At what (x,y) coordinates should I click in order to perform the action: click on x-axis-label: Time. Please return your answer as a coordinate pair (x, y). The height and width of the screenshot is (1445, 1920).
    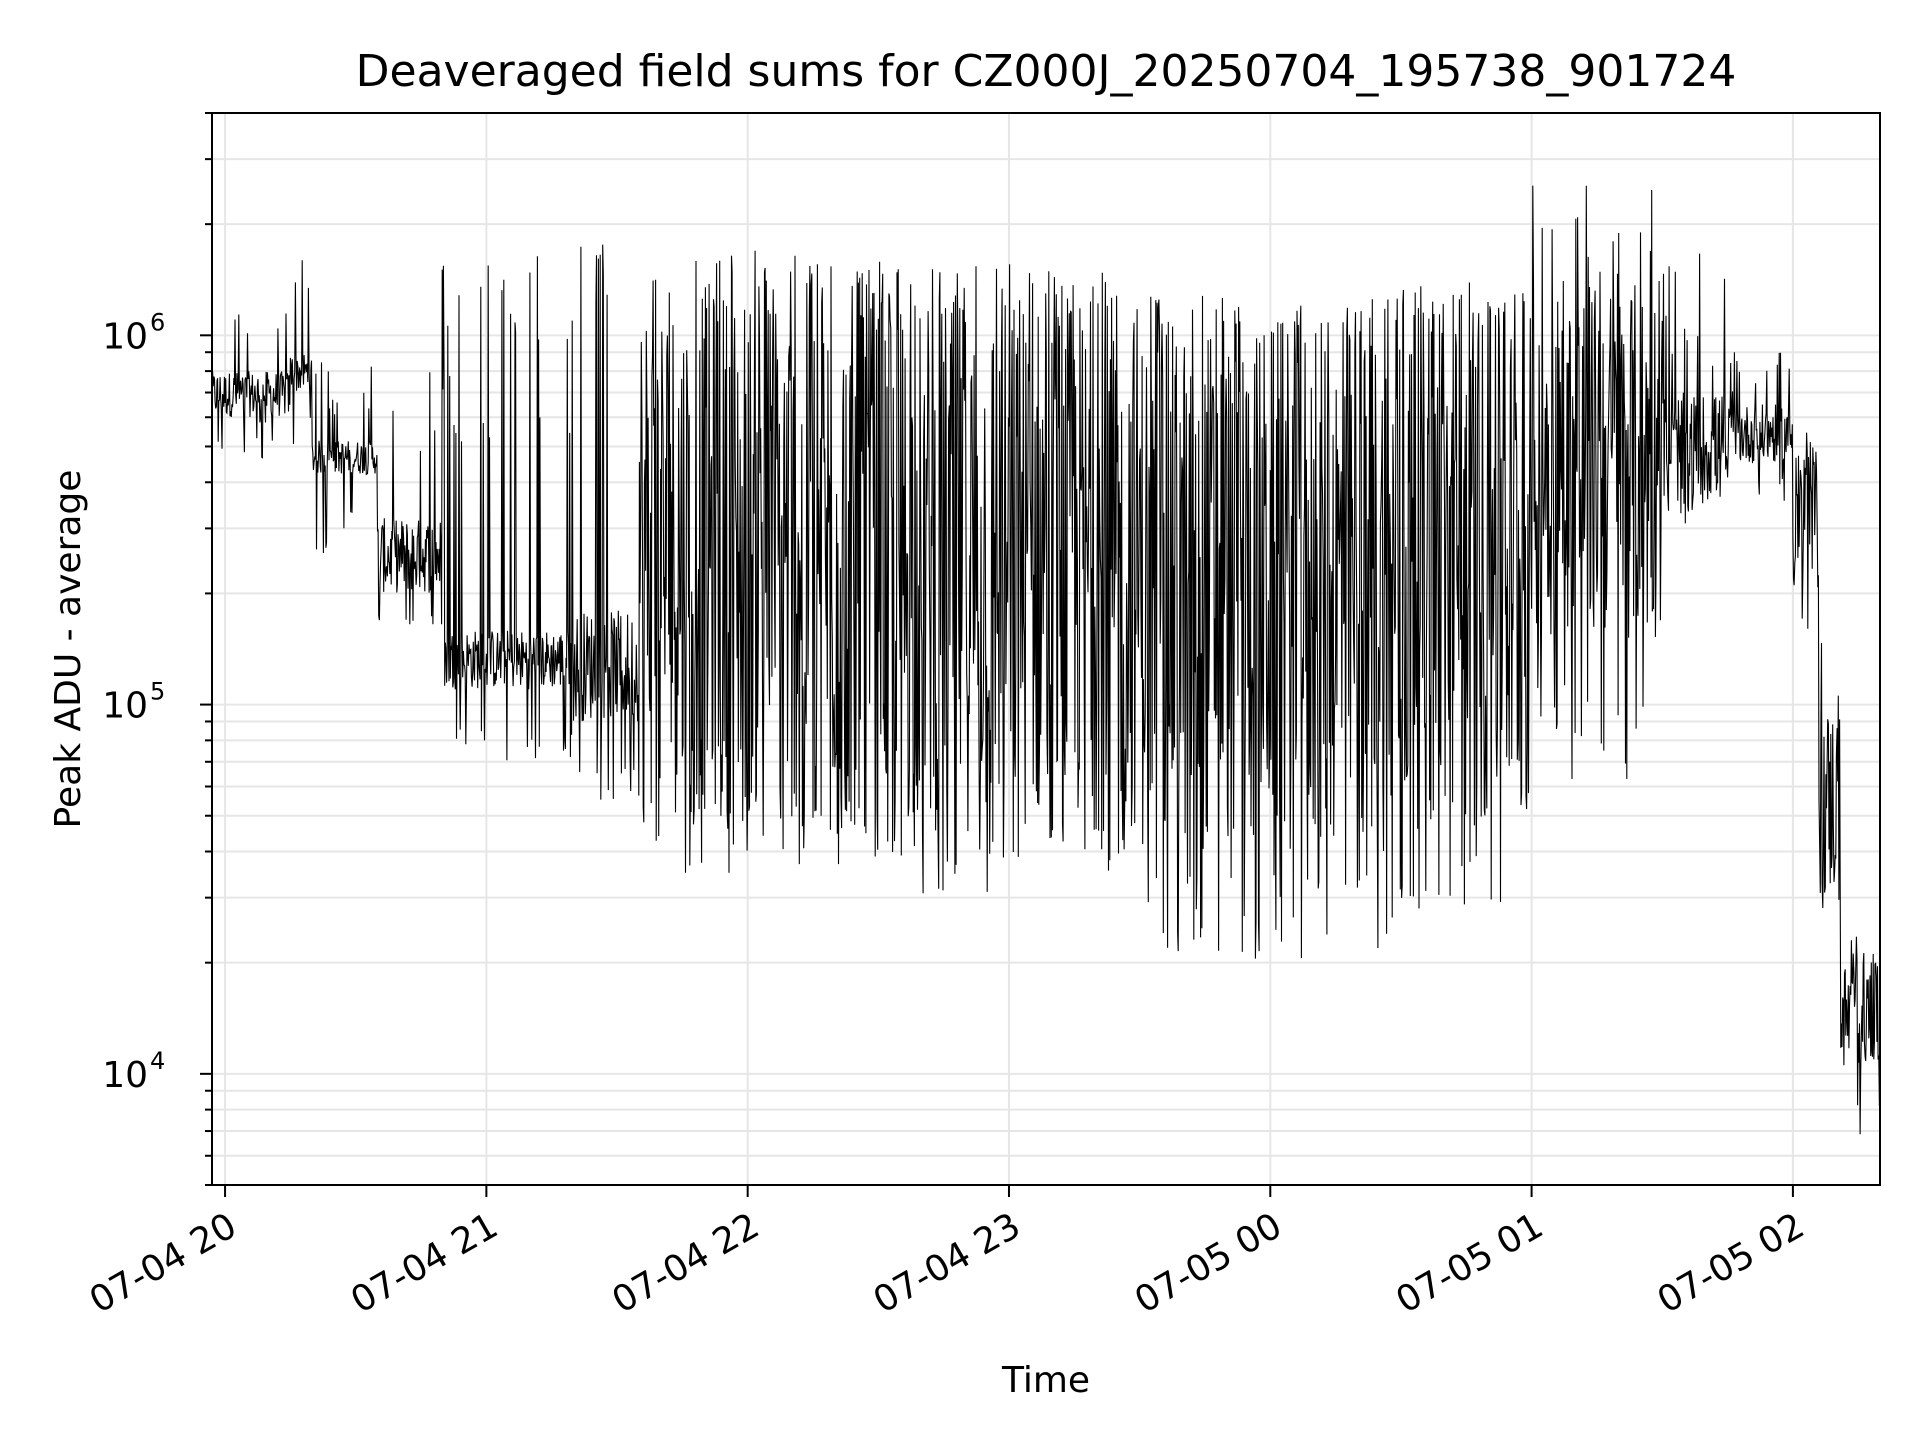
    Looking at the image, I should click on (1045, 1380).